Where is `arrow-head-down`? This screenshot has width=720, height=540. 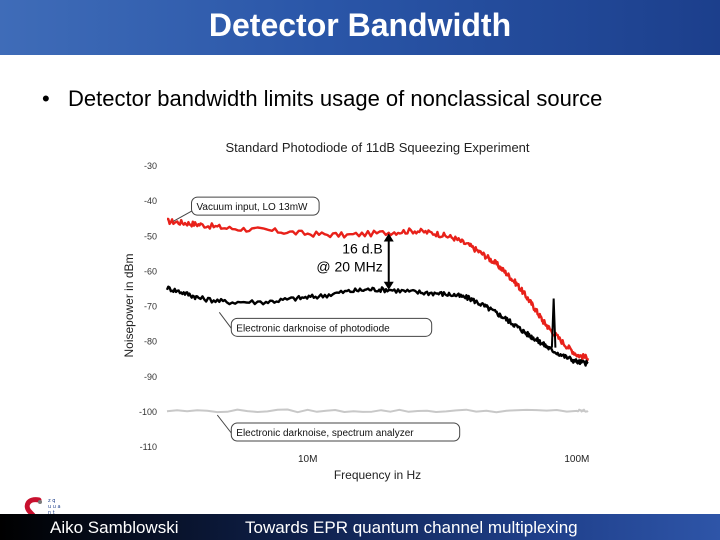
arrow-head-down is located at coordinates (388, 285).